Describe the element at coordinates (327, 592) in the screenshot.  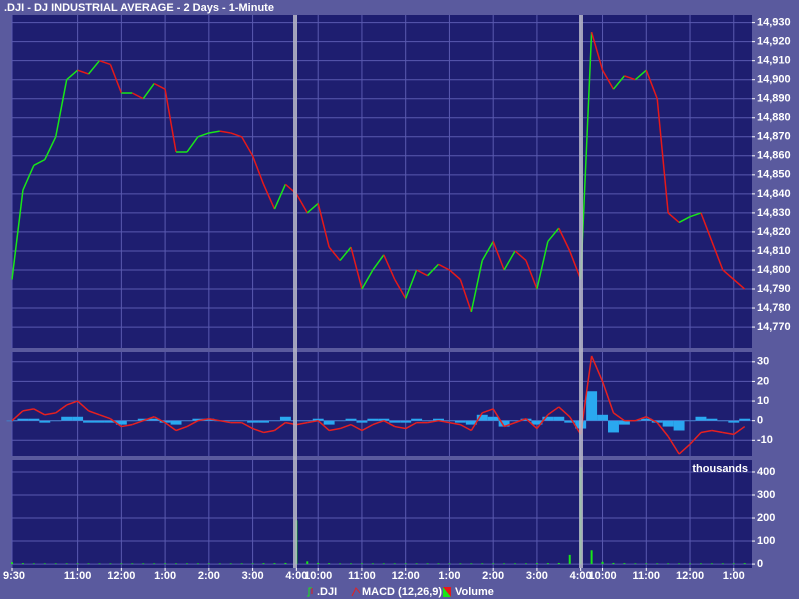
I see `legend-label: .DJI` at that location.